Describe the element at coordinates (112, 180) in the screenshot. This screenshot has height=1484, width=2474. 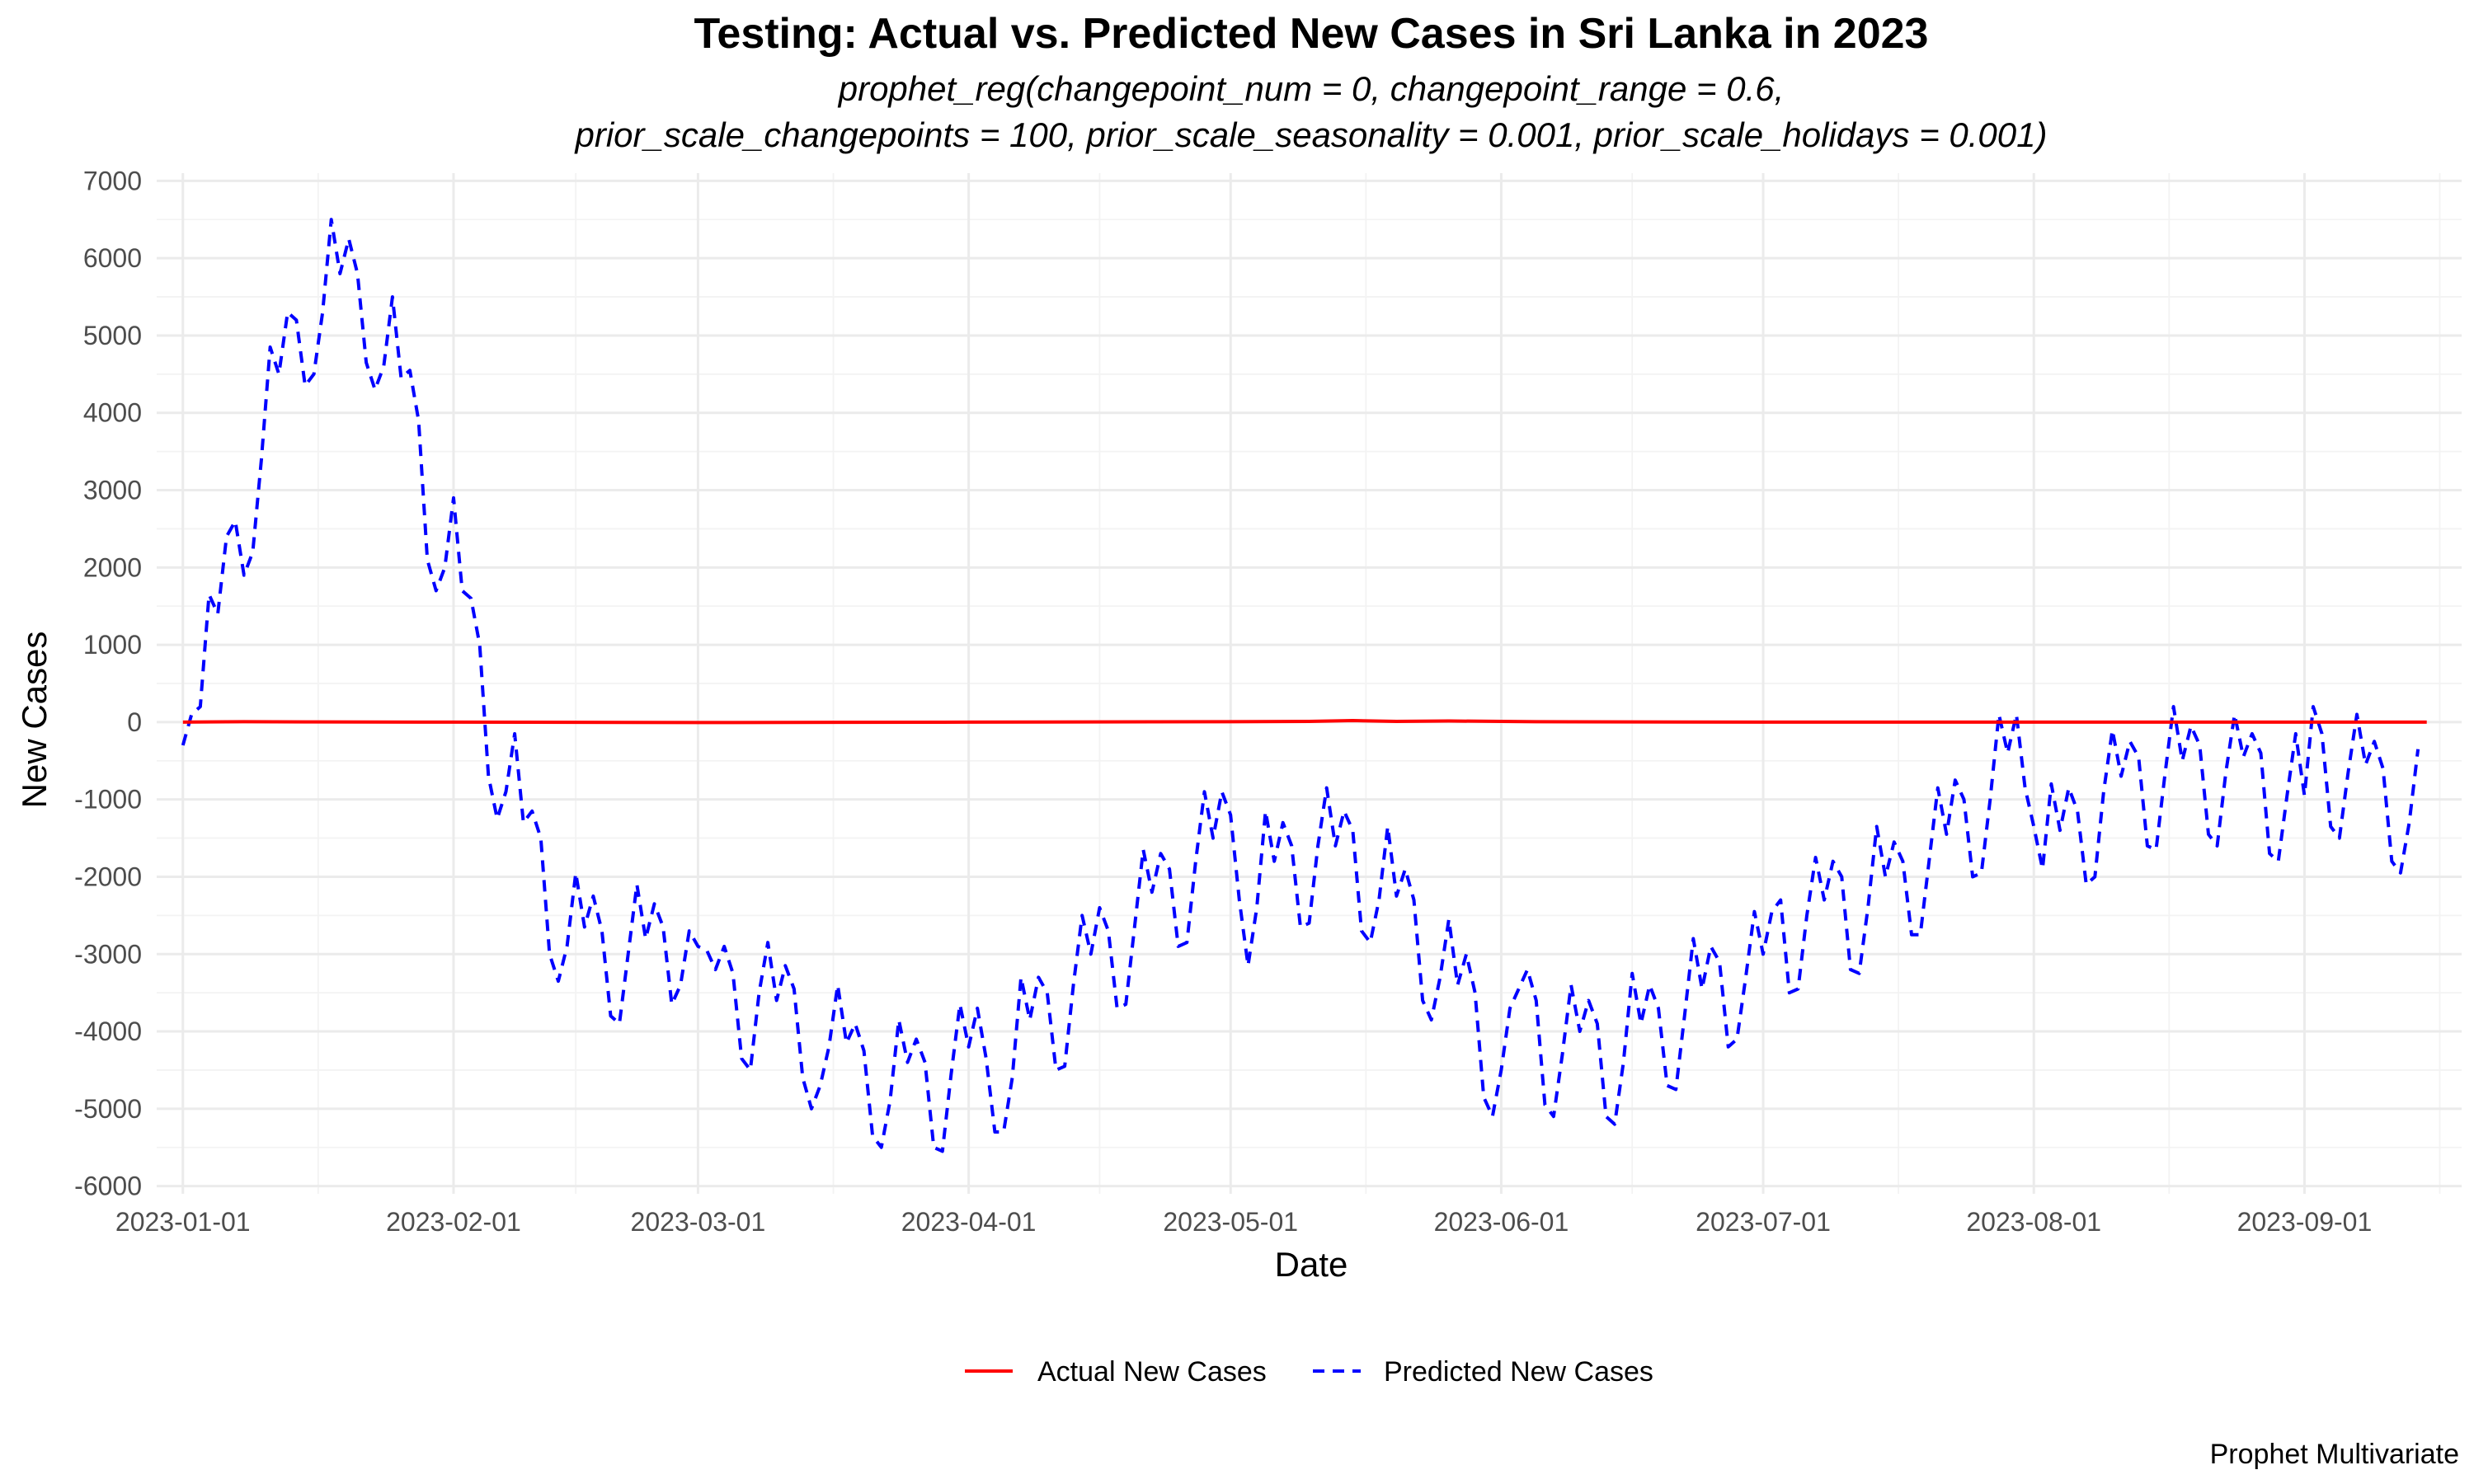
I see `y-tick-label: 7000` at that location.